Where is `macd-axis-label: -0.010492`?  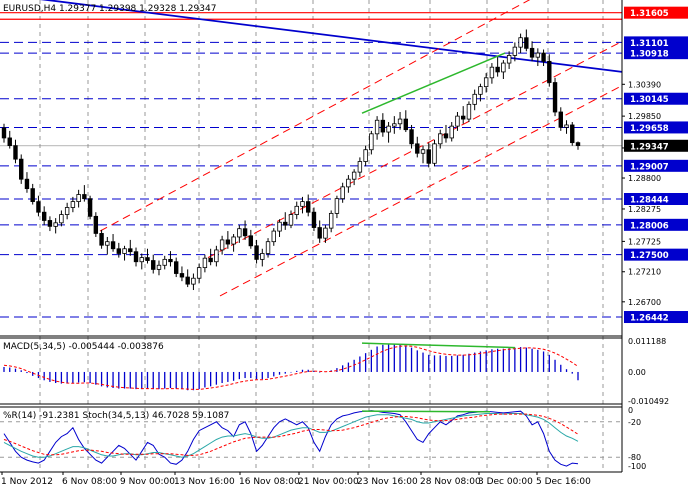
macd-axis-label: -0.010492 is located at coordinates (648, 401).